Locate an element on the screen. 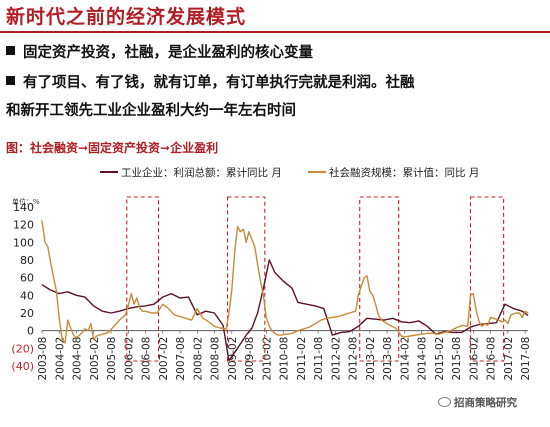 The image size is (550, 427). bullet-item-1: 固定资产投资，社融，是企业盈利的核心变量 is located at coordinates (159, 51).